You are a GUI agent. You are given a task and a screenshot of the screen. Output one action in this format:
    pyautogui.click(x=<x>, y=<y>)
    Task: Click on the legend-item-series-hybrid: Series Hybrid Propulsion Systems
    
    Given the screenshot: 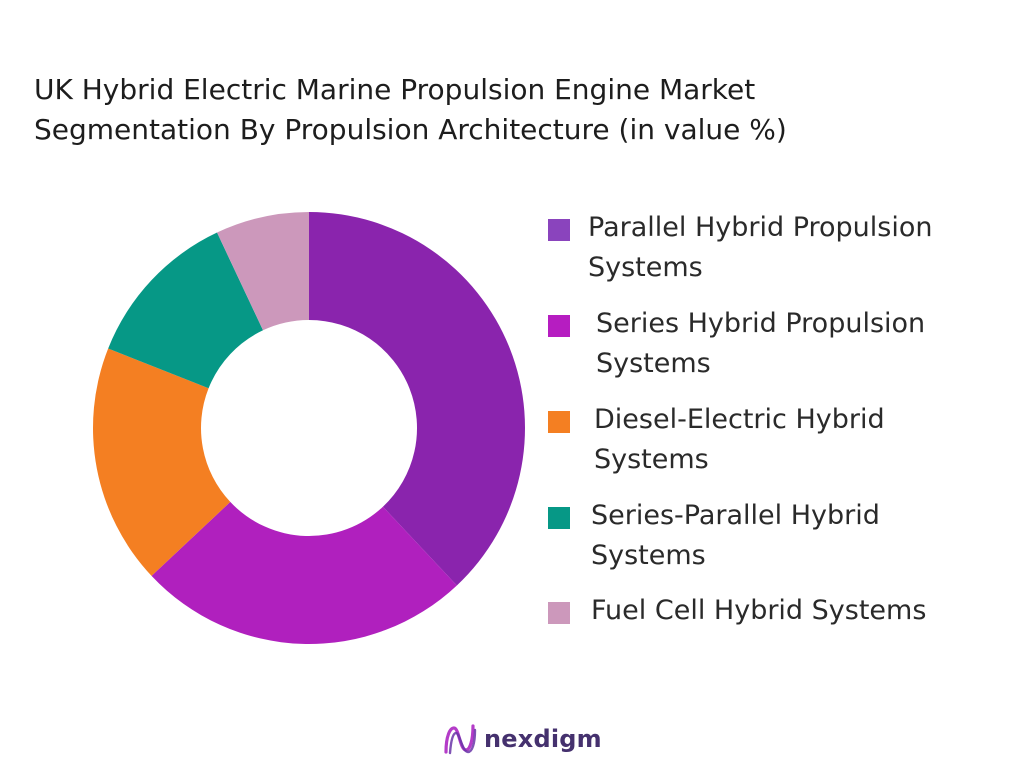 What is the action you would take?
    pyautogui.click(x=768, y=344)
    